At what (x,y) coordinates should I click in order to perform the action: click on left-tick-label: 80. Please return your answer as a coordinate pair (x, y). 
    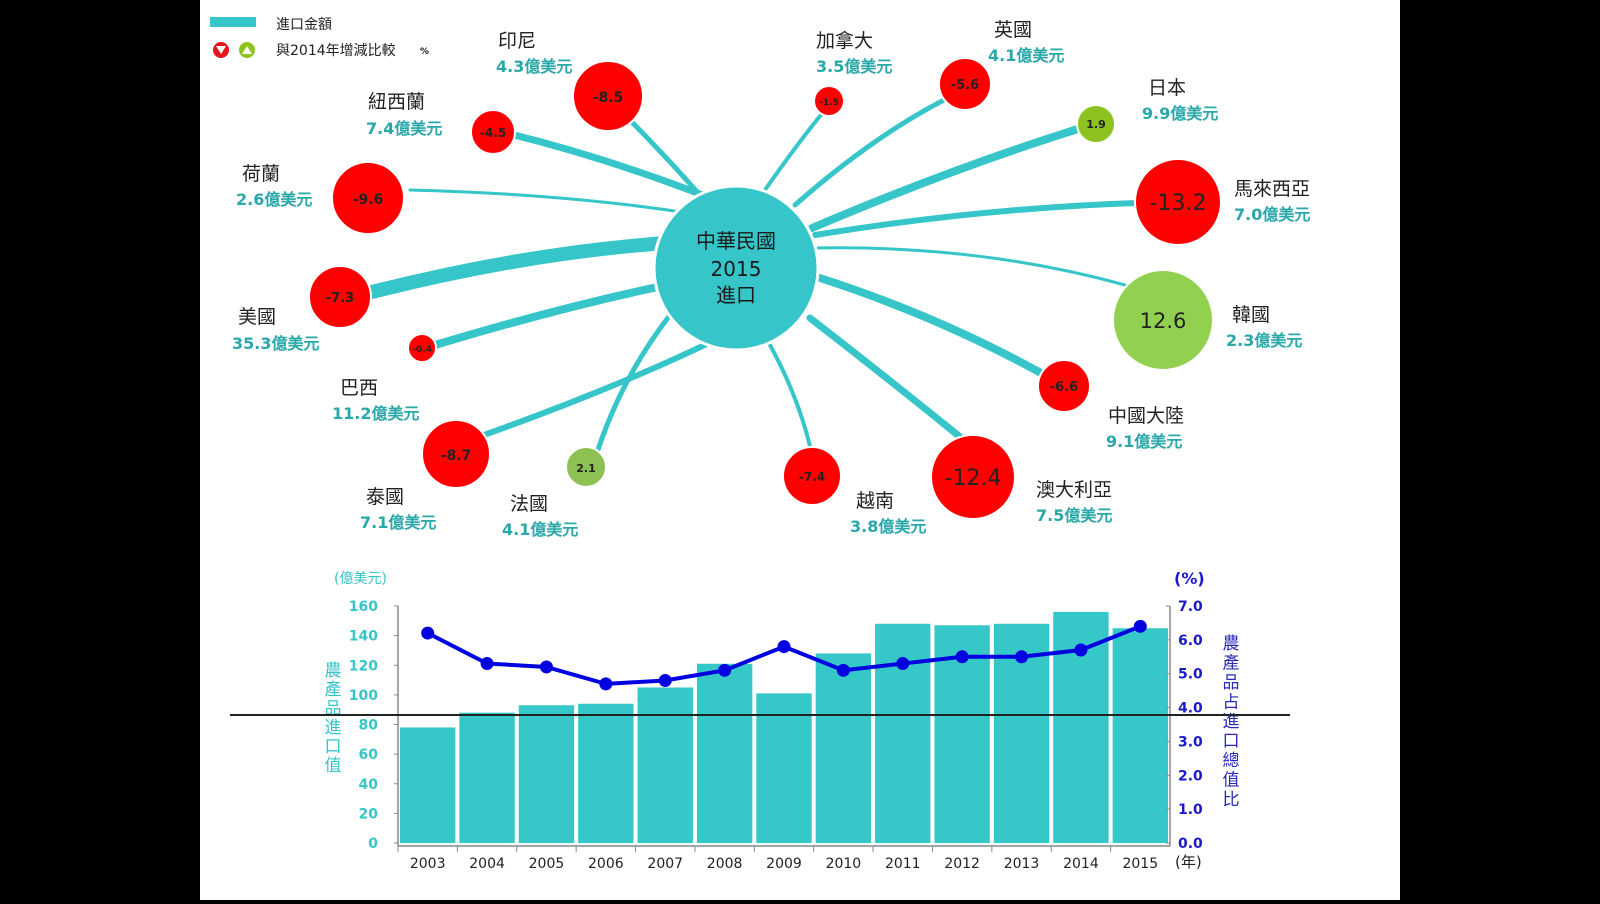
    Looking at the image, I should click on (369, 726).